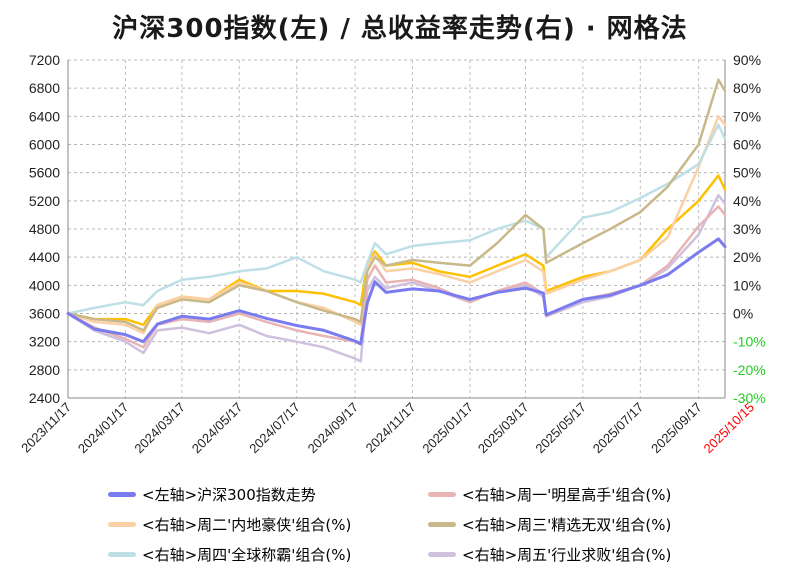 This screenshot has width=800, height=580. What do you see at coordinates (44, 116) in the screenshot?
I see `left-tick-label: 6400` at bounding box center [44, 116].